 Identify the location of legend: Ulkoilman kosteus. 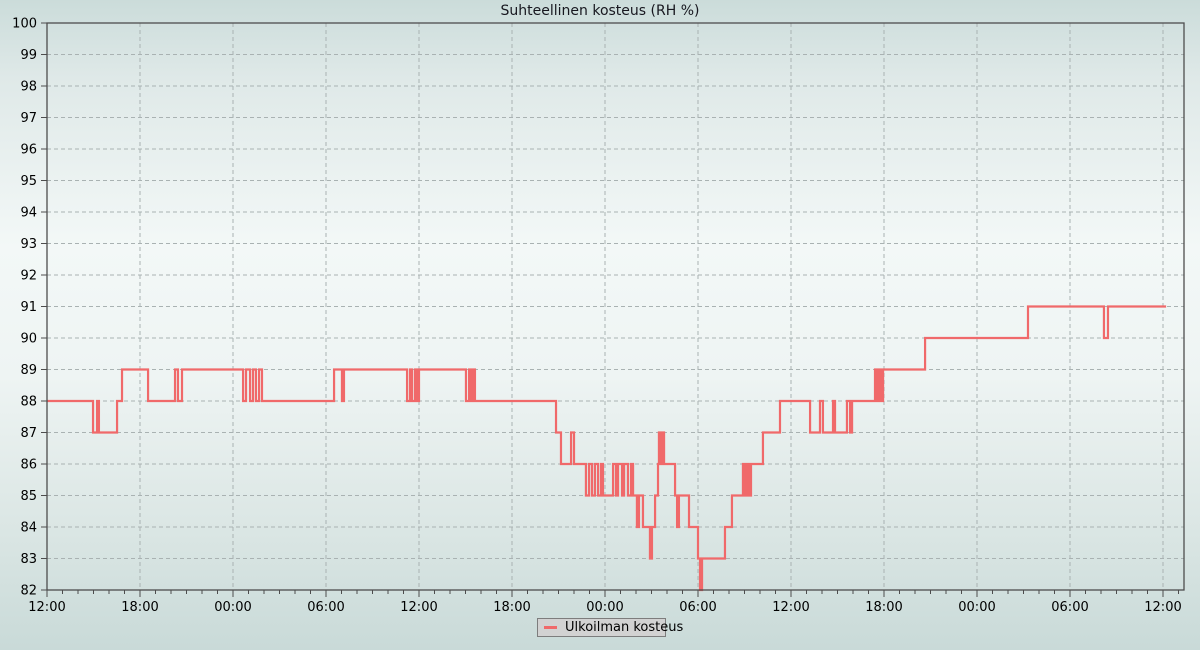
(610, 627).